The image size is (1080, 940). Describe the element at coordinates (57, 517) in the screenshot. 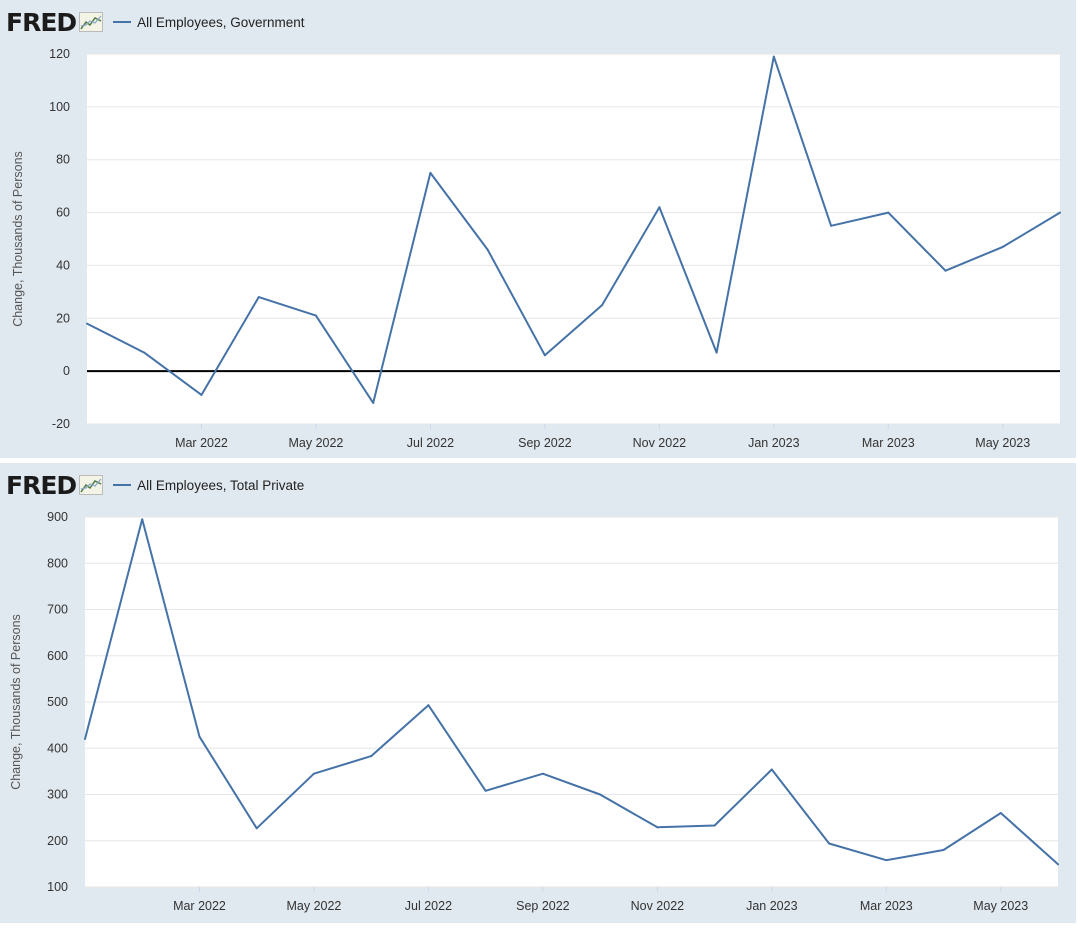

I see `y-tick-label: 900` at that location.